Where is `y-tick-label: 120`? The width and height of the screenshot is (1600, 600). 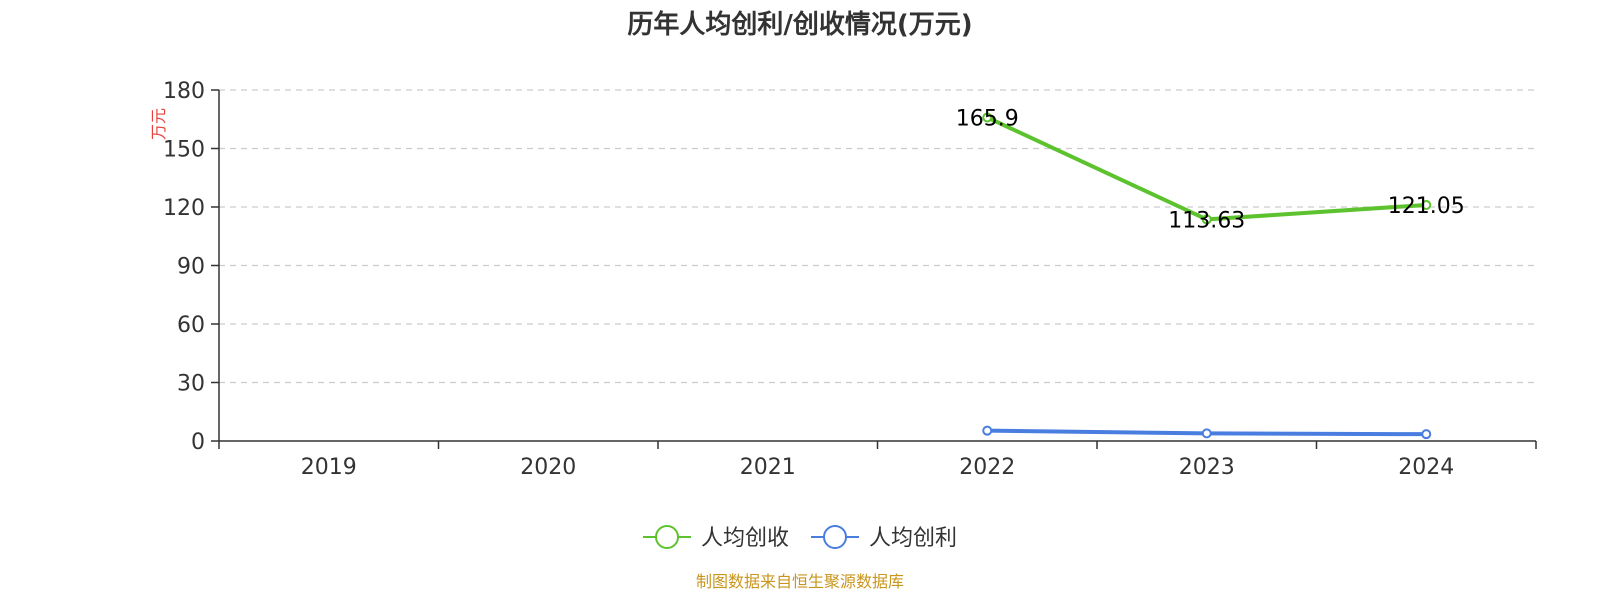 y-tick-label: 120 is located at coordinates (184, 208).